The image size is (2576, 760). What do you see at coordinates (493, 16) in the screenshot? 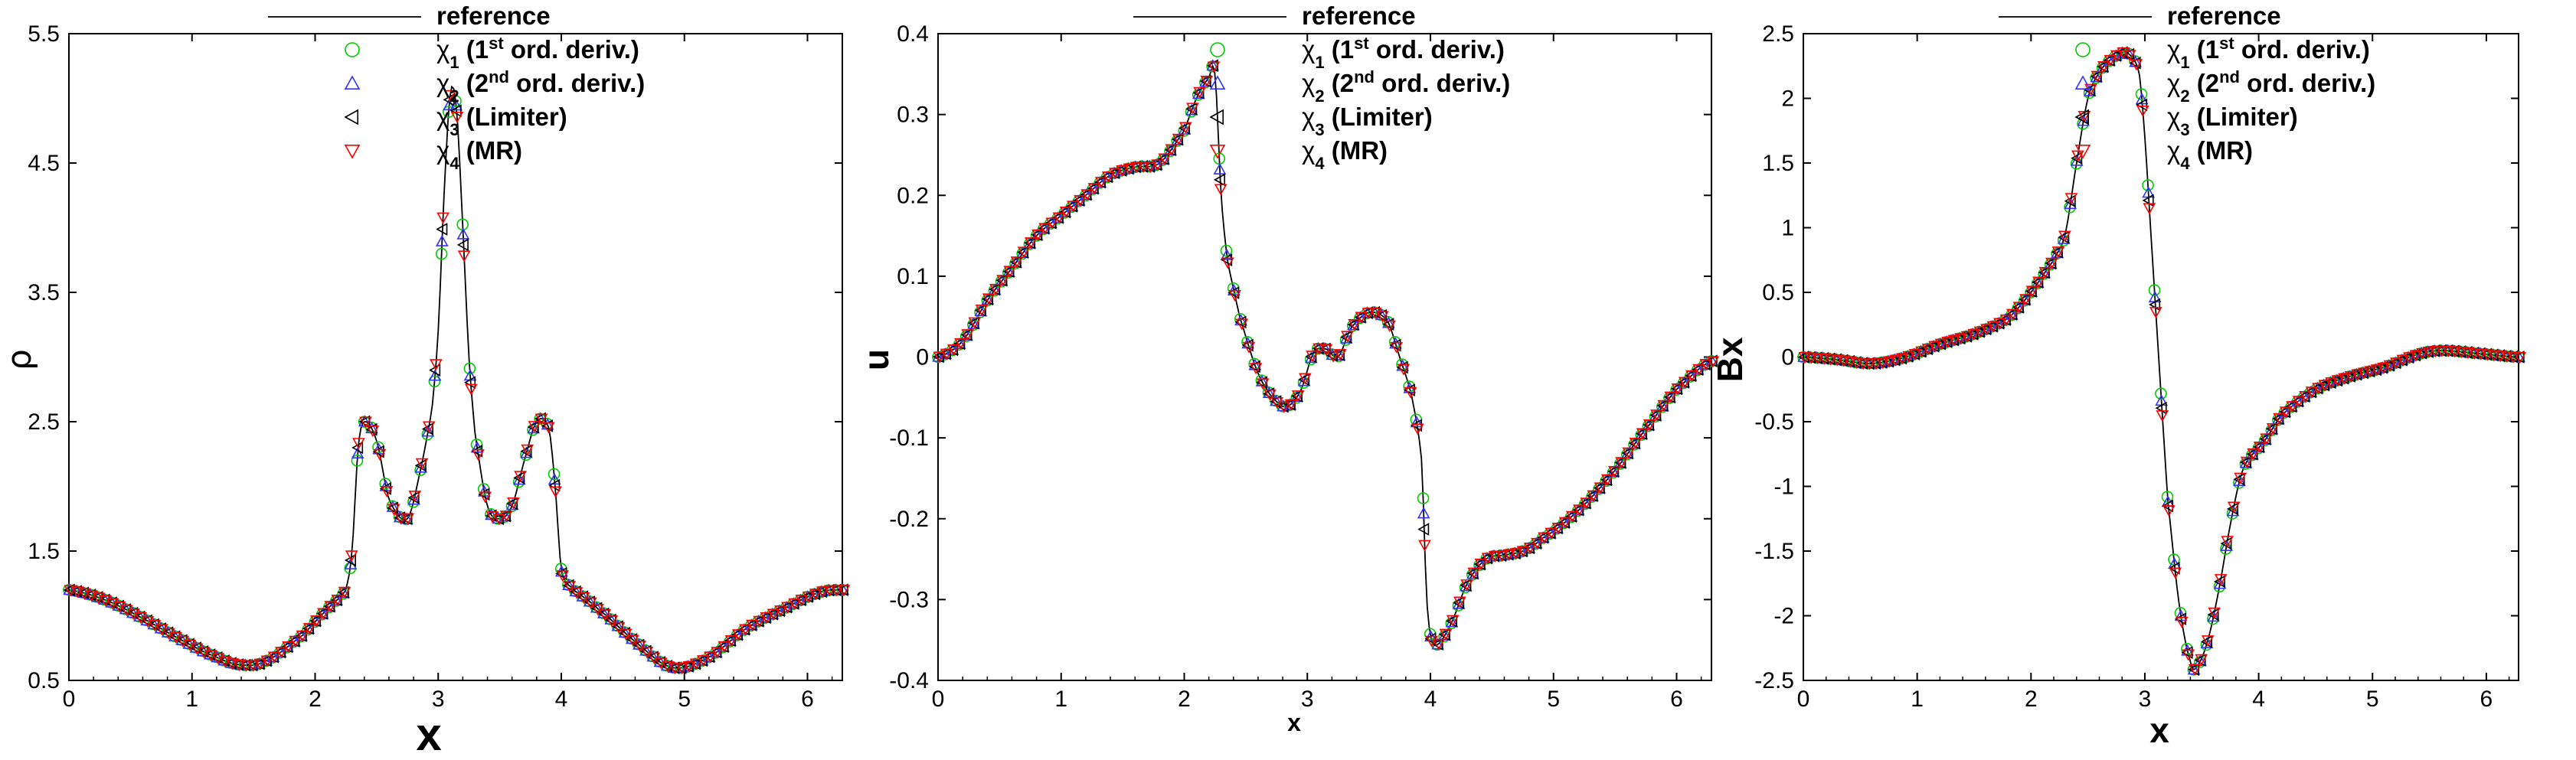
I see `legend-reference-label: reference` at bounding box center [493, 16].